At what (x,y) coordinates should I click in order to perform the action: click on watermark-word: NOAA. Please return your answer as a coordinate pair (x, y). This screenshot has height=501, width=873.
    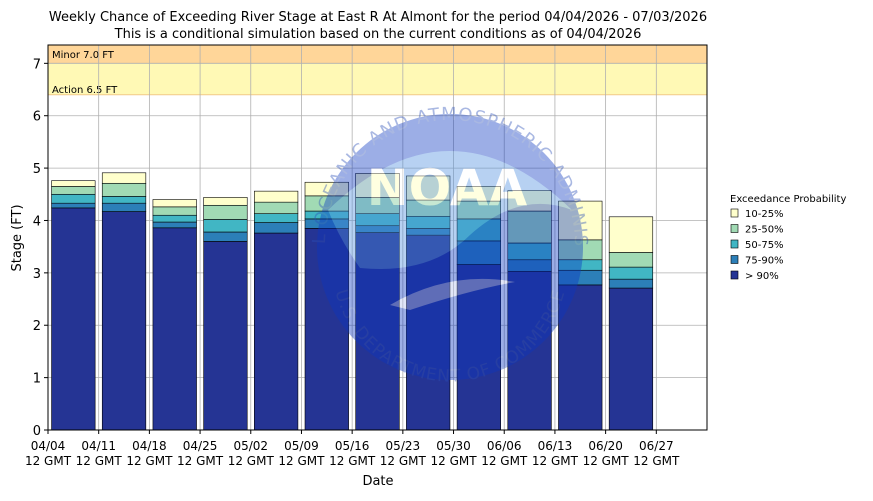
    Looking at the image, I should click on (447, 188).